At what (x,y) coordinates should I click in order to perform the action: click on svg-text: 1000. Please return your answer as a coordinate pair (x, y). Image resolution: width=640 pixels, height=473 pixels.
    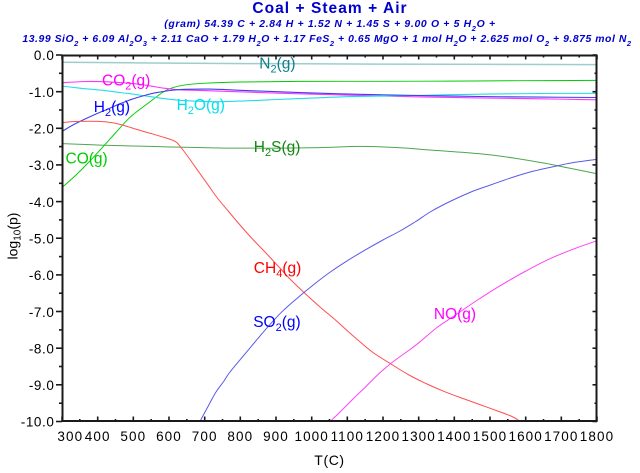
    Looking at the image, I should click on (311, 436).